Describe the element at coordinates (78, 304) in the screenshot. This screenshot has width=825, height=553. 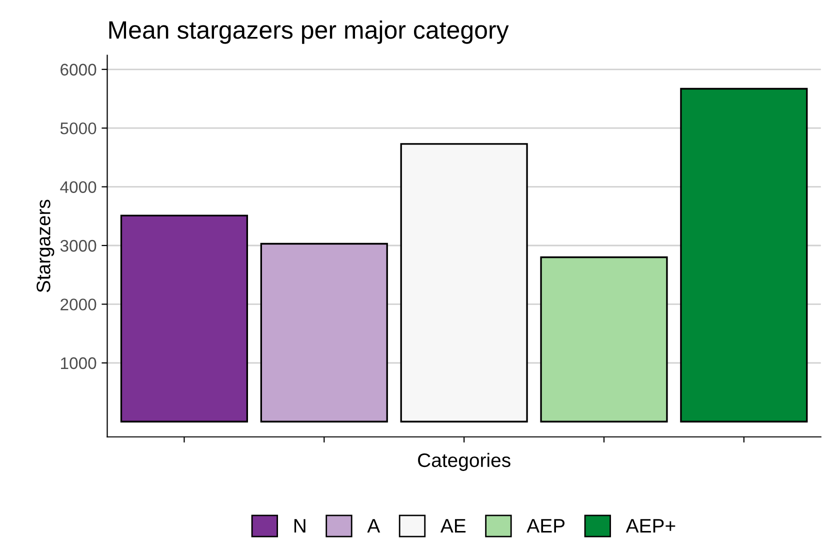
I see `y-tick-label: 2000` at that location.